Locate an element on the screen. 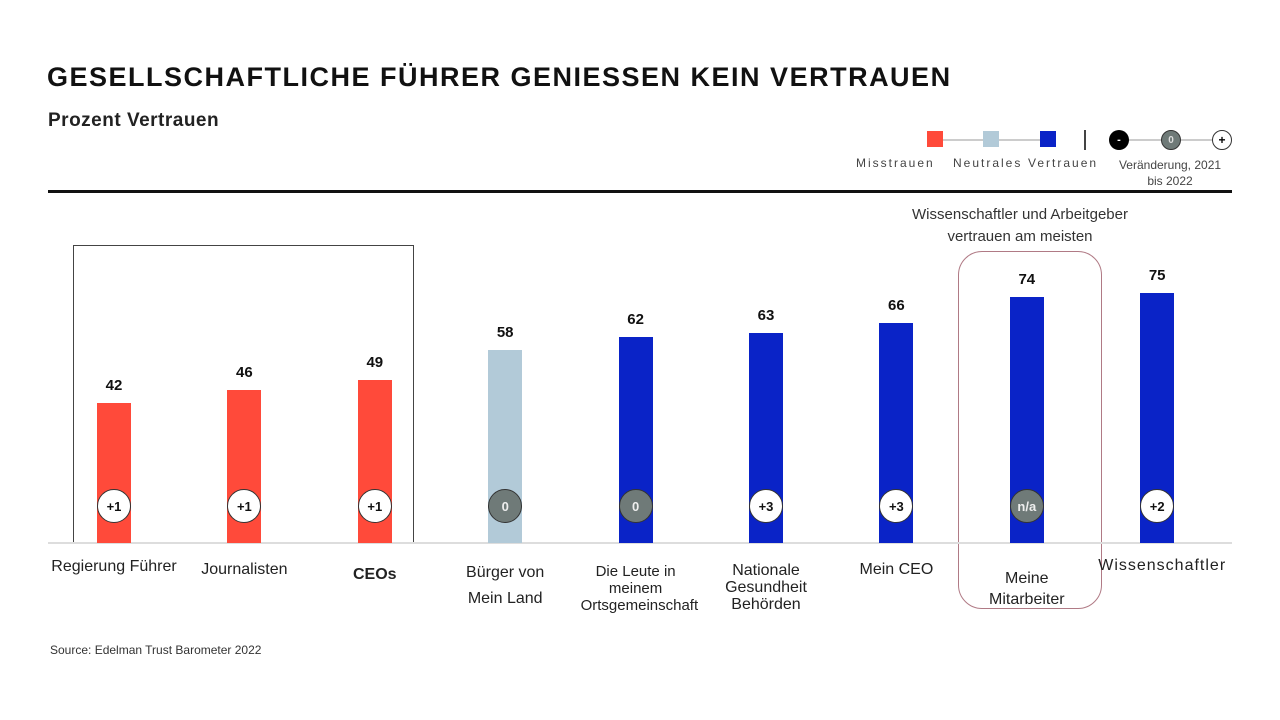 Image resolution: width=1280 pixels, height=720 pixels. legend-swatch-vertrauen is located at coordinates (1048, 139).